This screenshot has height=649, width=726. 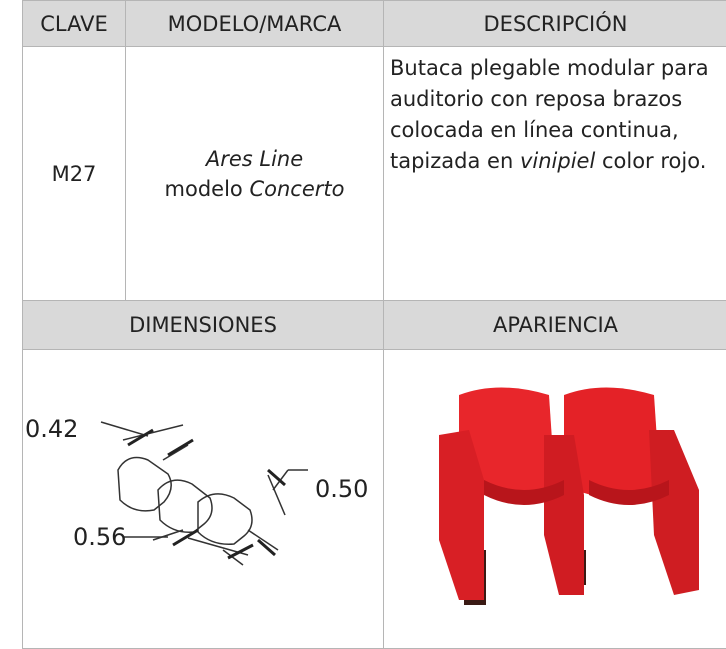 I want to click on dimension-ticks, so click(x=206, y=494).